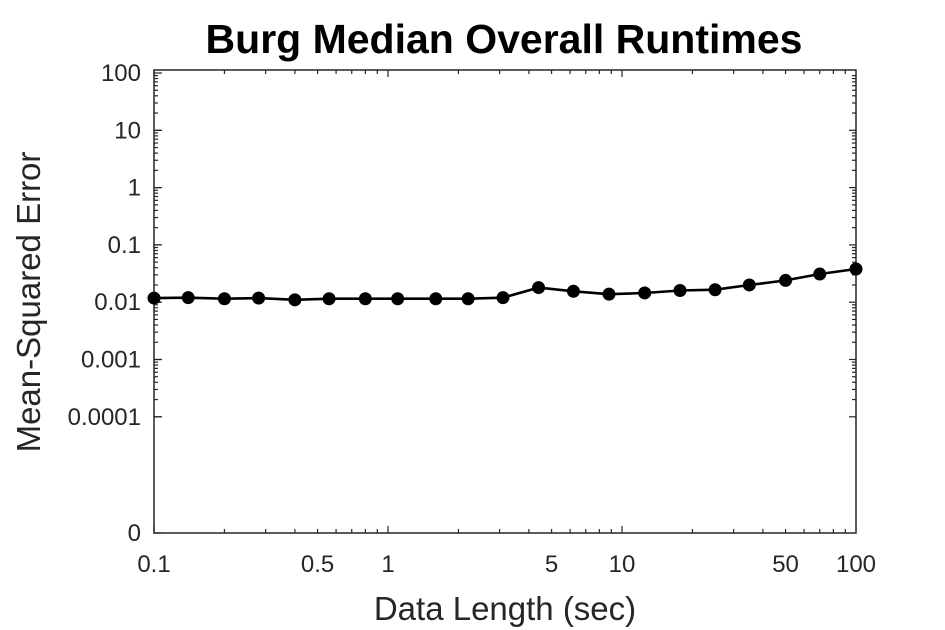 This screenshot has height=630, width=945. Describe the element at coordinates (785, 564) in the screenshot. I see `x-tick-label: 50` at that location.